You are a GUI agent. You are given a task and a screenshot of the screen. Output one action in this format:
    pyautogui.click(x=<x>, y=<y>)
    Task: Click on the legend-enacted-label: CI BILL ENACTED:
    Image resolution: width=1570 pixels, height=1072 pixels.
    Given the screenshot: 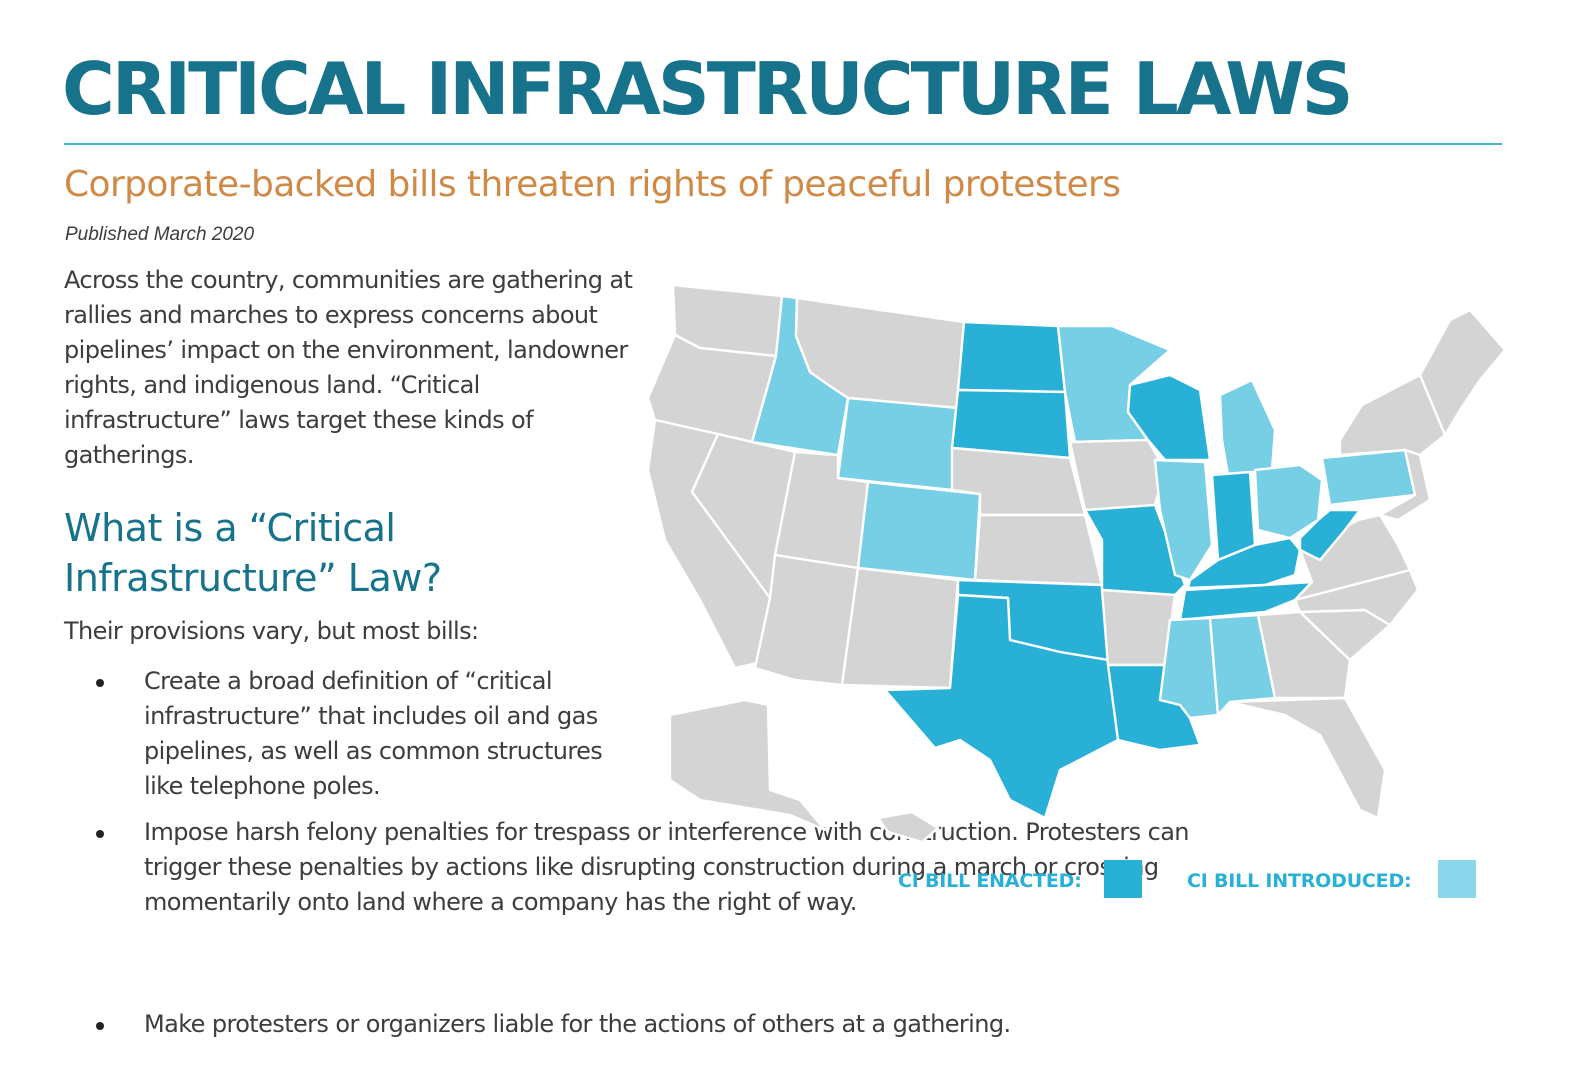 What is the action you would take?
    pyautogui.click(x=990, y=881)
    